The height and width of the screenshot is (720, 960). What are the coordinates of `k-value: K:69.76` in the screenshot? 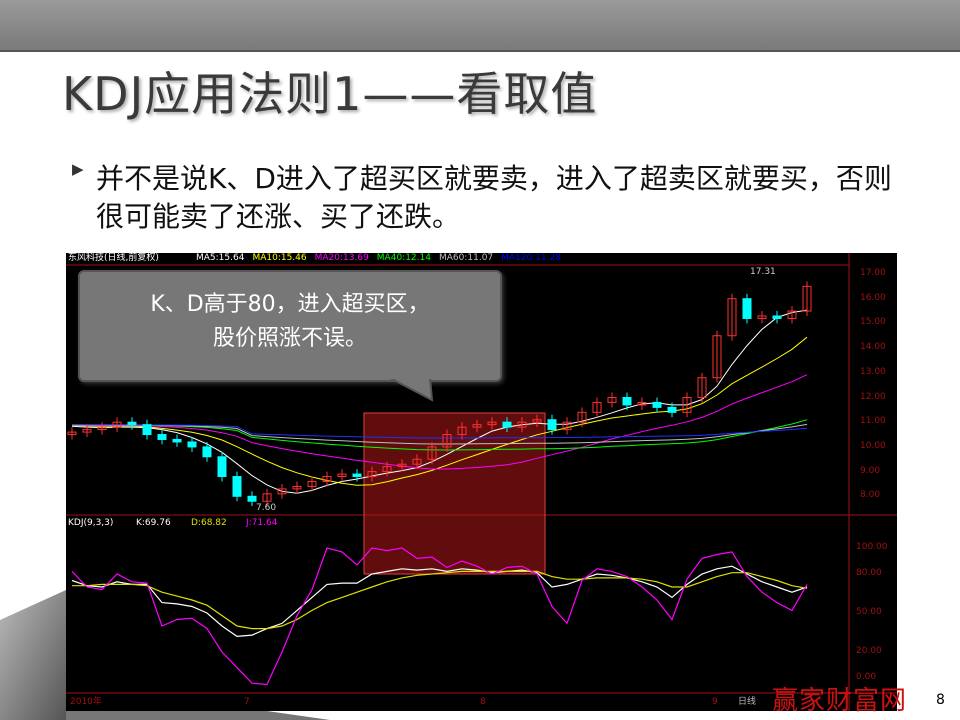 It's located at (153, 523).